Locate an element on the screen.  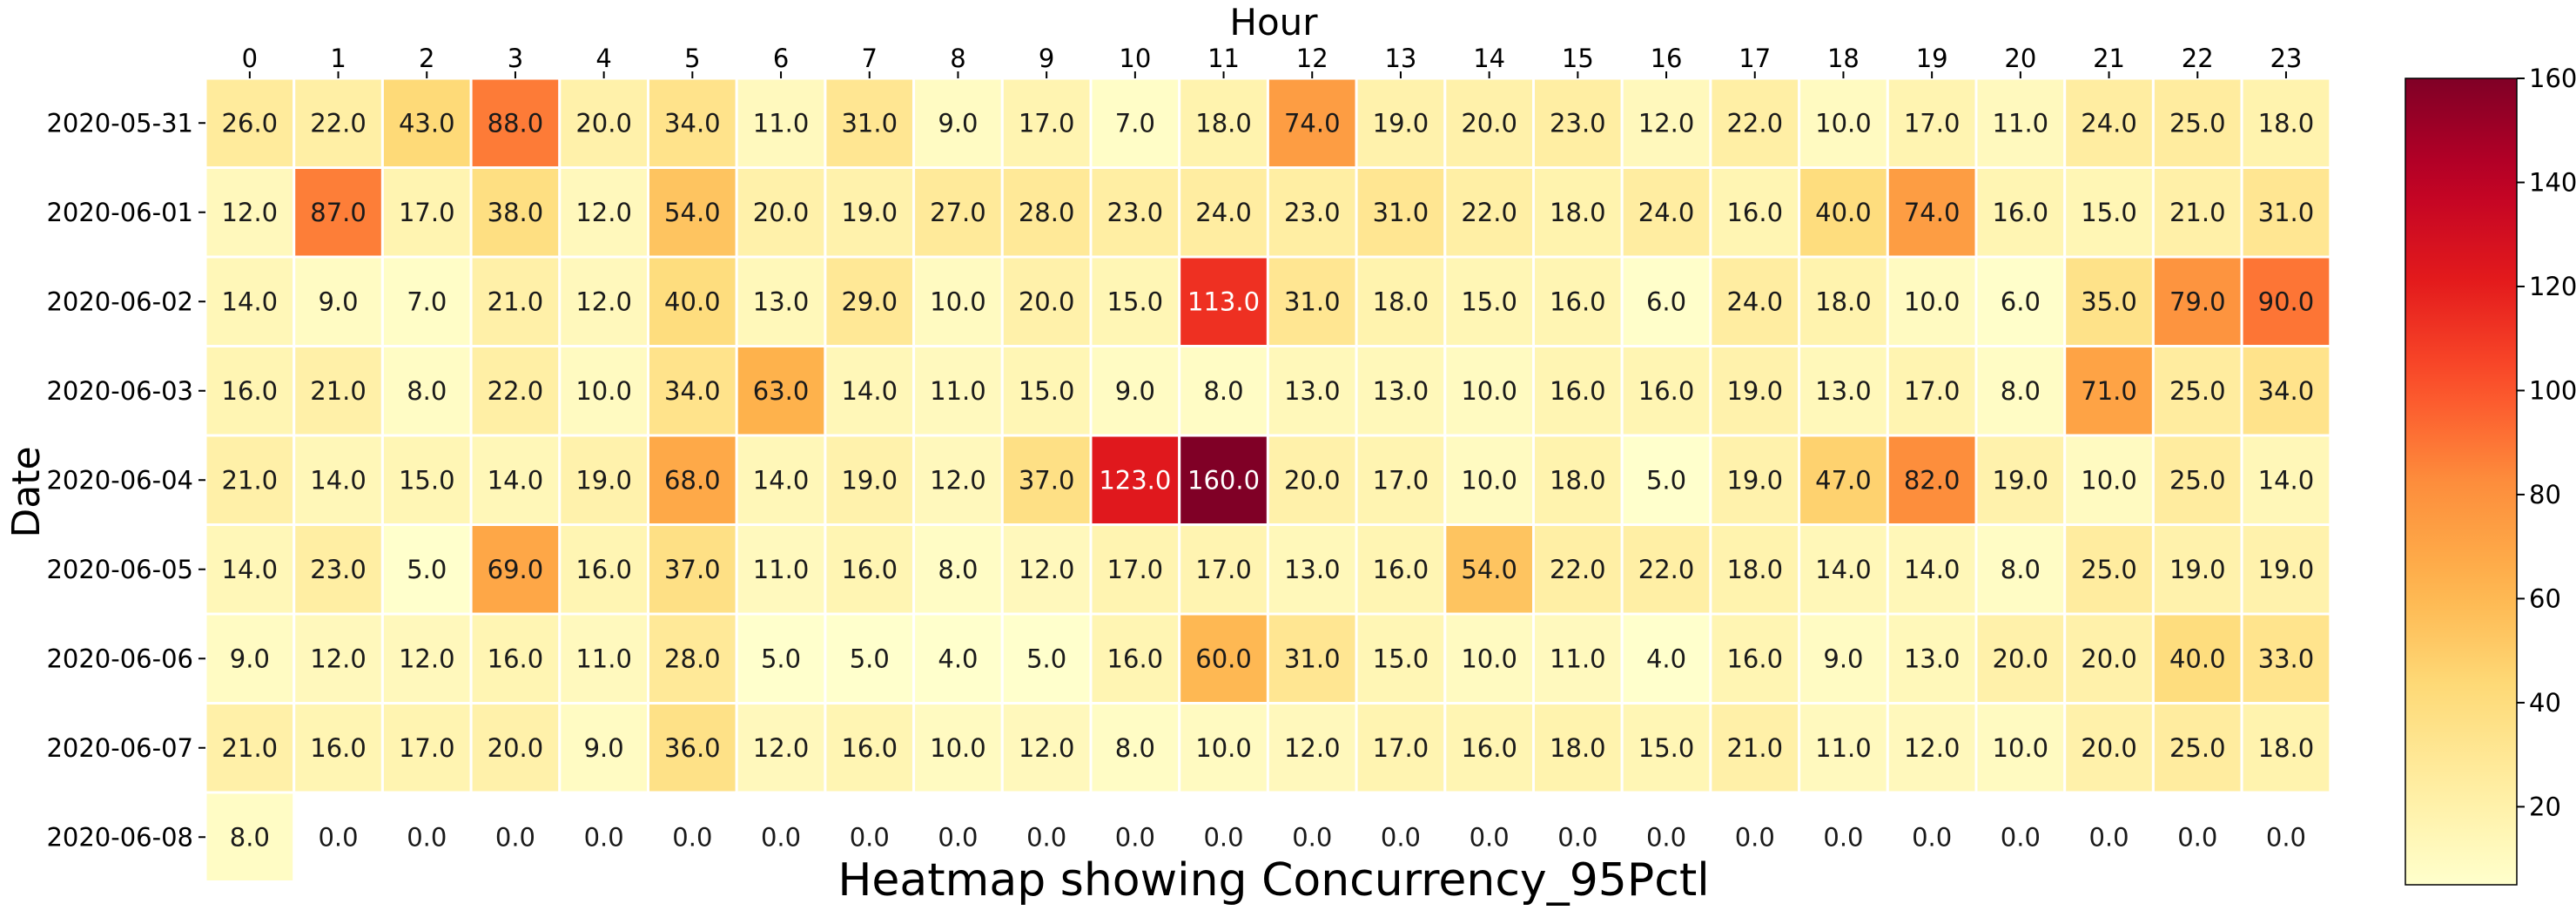
x-tick-label: 22 is located at coordinates (2198, 59).